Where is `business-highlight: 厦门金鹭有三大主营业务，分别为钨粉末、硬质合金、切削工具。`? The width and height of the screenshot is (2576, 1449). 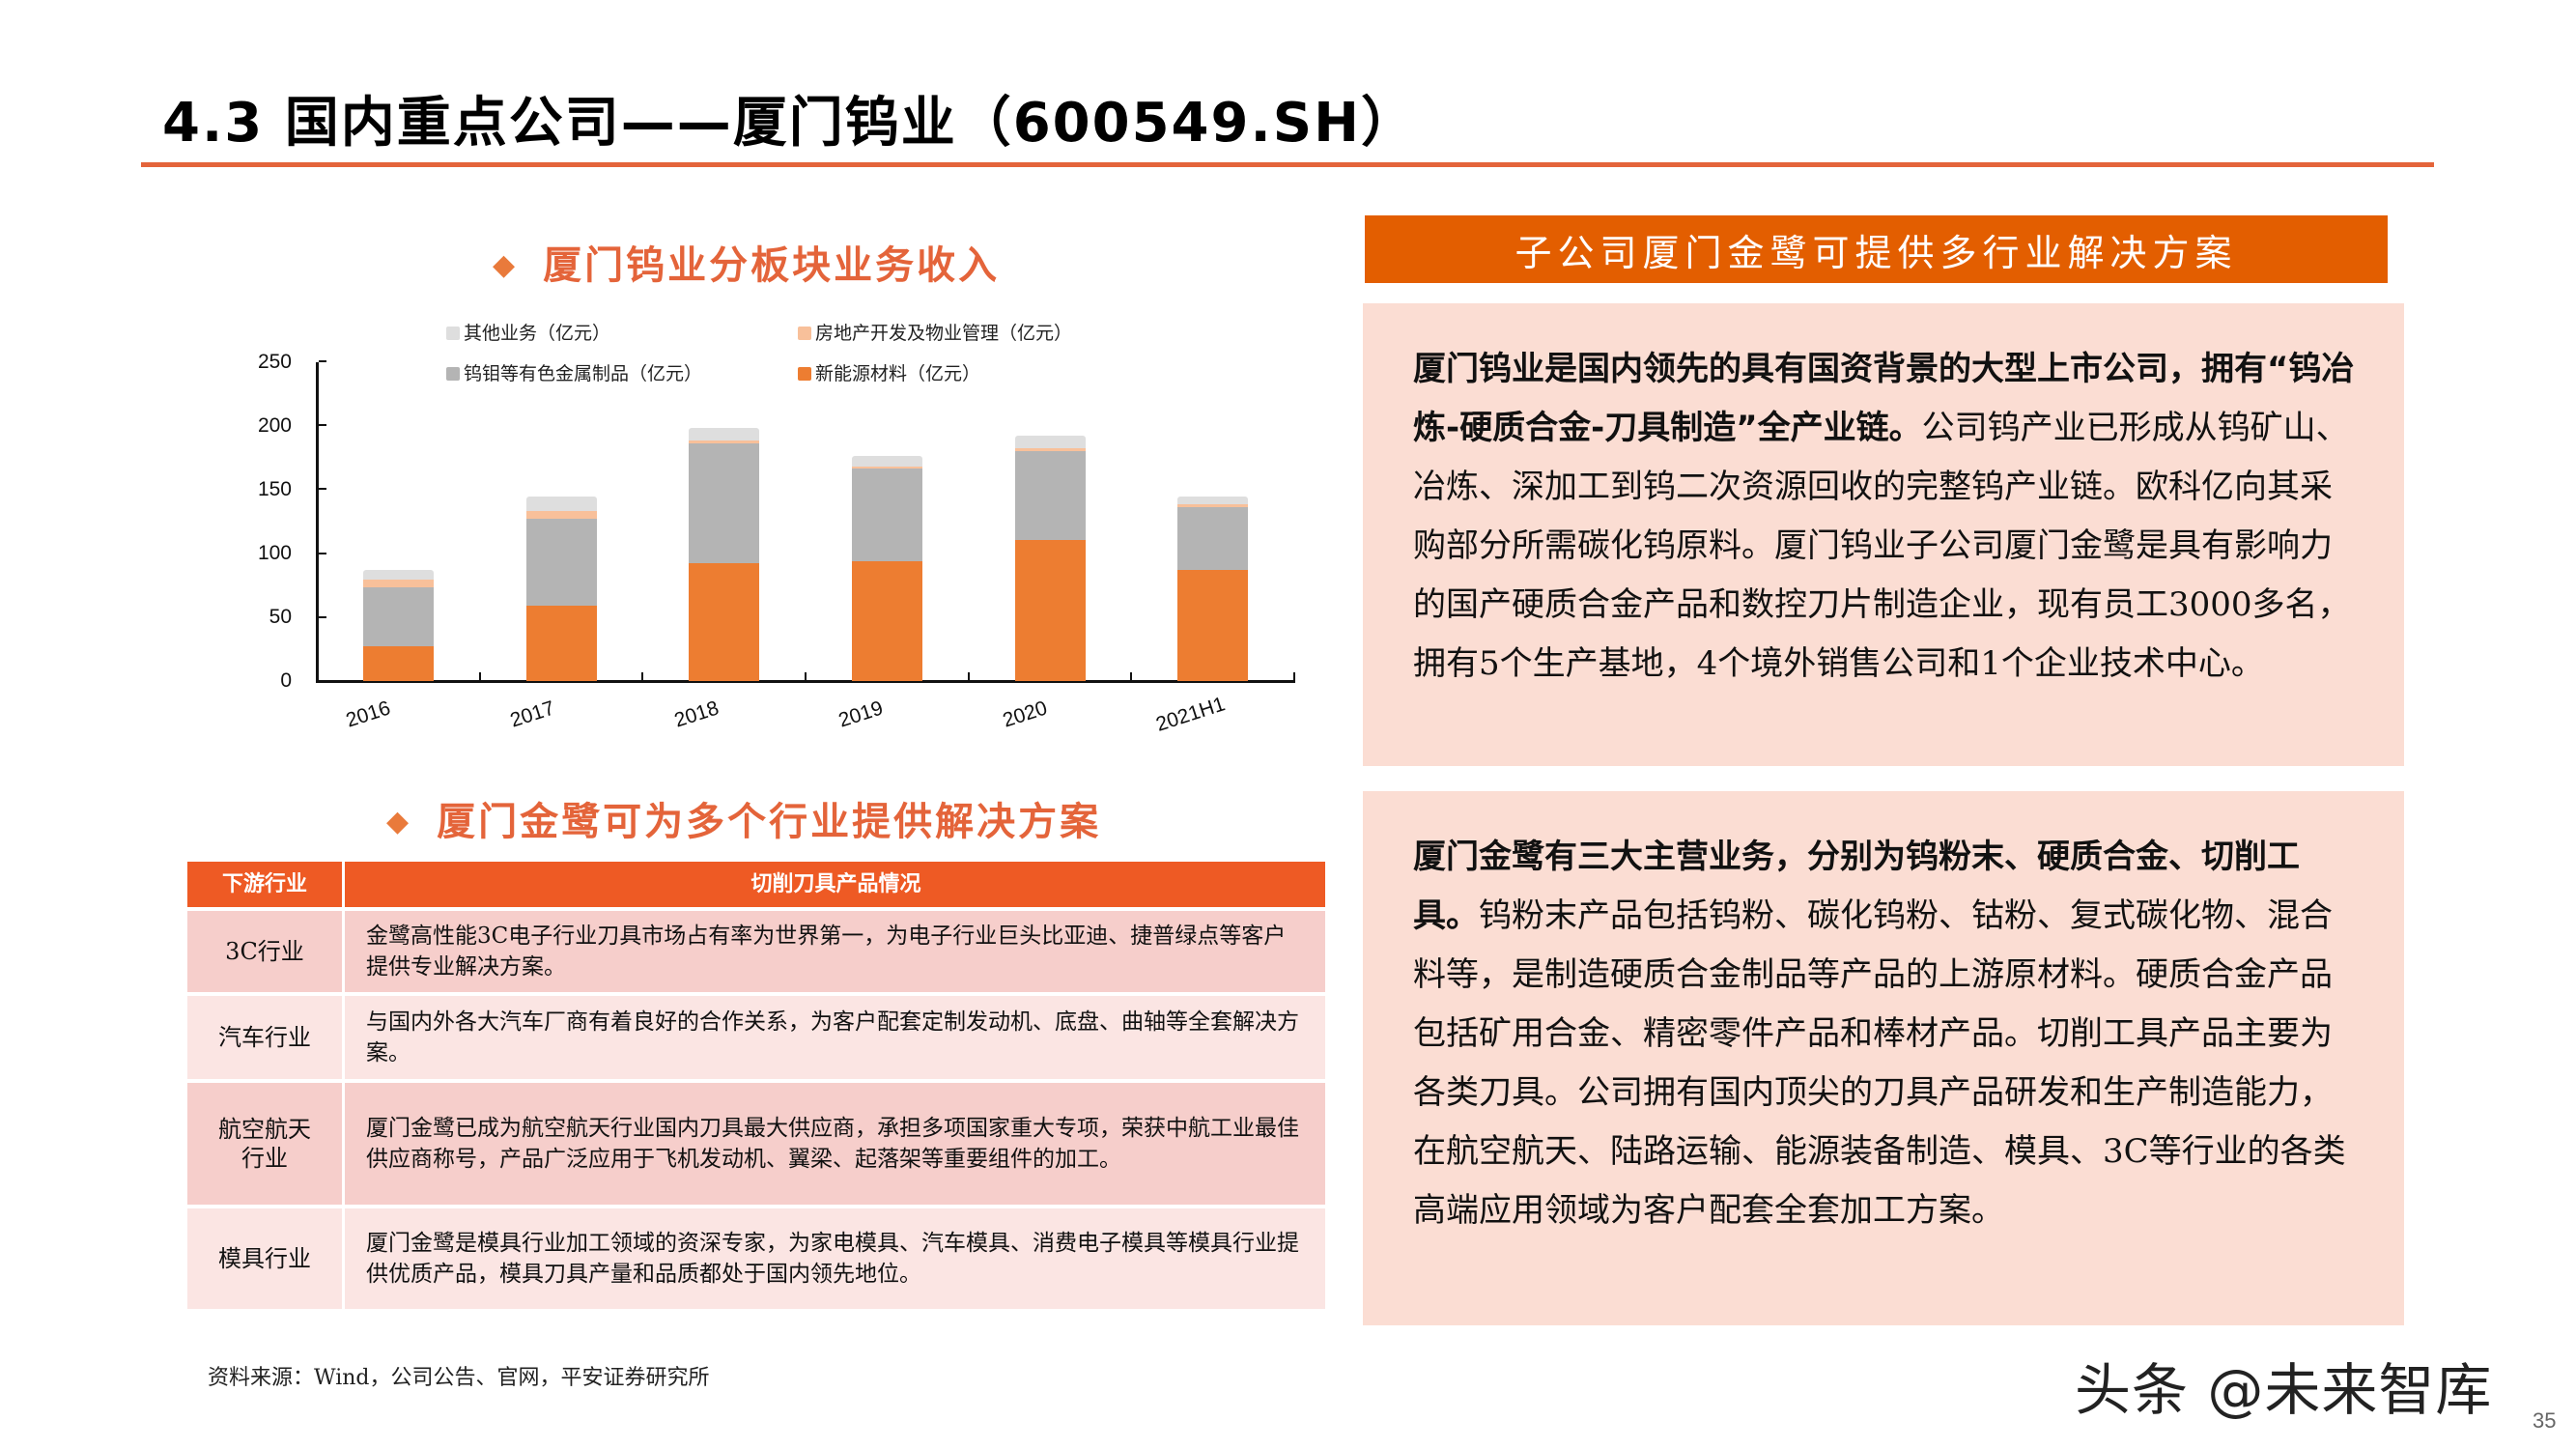 business-highlight: 厦门金鹭有三大主营业务，分别为钨粉末、硬质合金、切削工具。 is located at coordinates (1856, 886).